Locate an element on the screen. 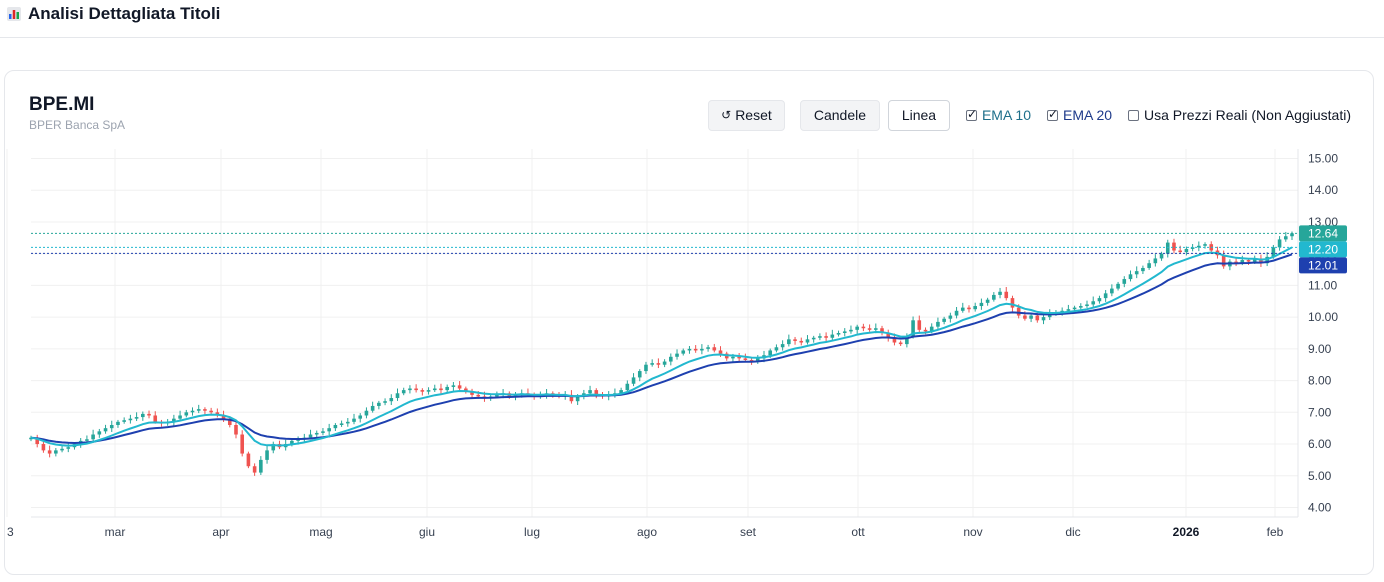 The height and width of the screenshot is (582, 1384). ema10-checkbox is located at coordinates (971, 114).